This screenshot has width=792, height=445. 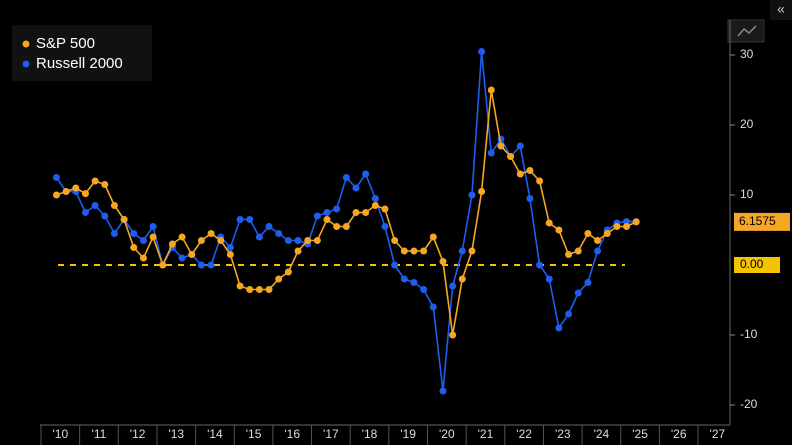 I want to click on collapse-icon: «, so click(x=781, y=9).